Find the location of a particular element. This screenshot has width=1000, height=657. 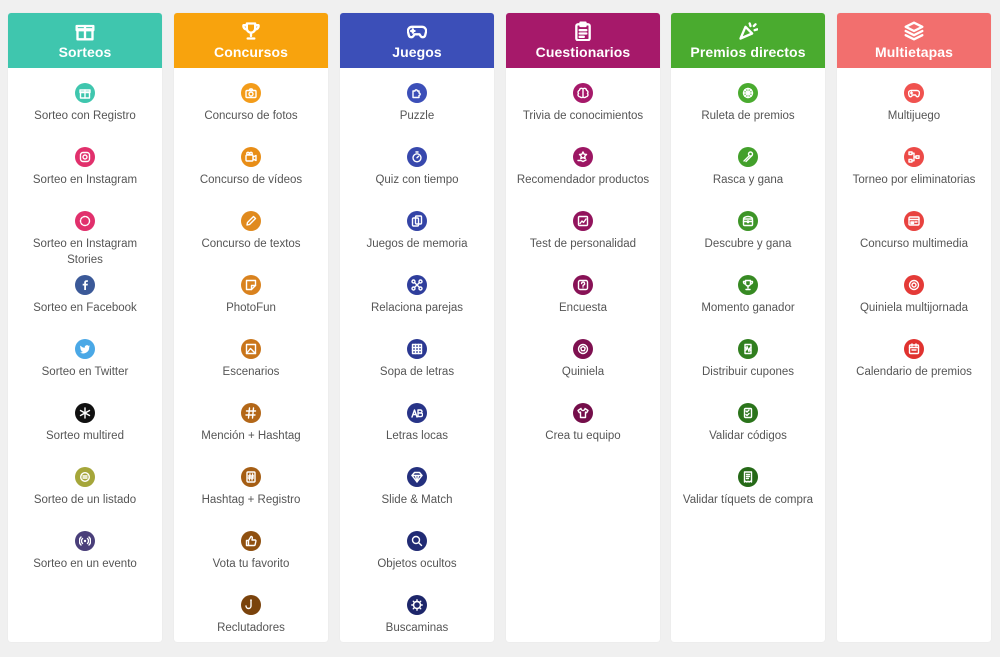

item-label: Descubre y gana is located at coordinates (748, 244).